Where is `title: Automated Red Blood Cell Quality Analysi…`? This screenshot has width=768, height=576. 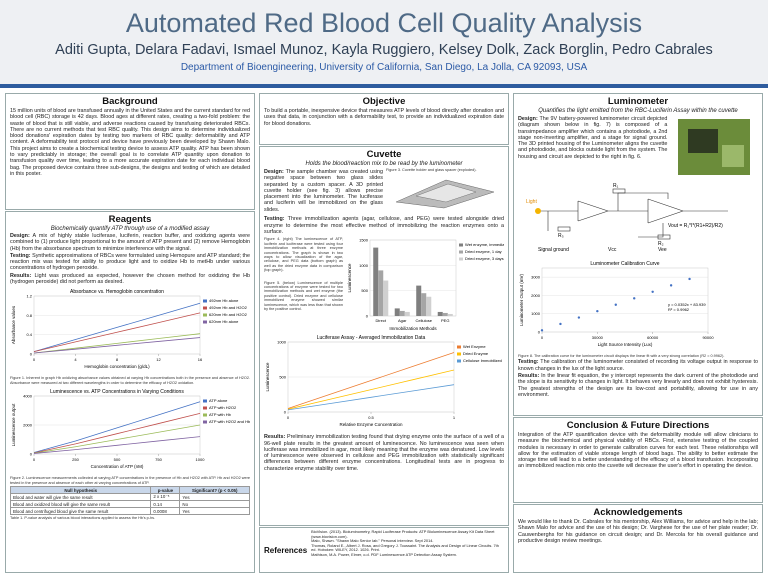 title: Automated Red Blood Cell Quality Analysi… is located at coordinates (384, 23).